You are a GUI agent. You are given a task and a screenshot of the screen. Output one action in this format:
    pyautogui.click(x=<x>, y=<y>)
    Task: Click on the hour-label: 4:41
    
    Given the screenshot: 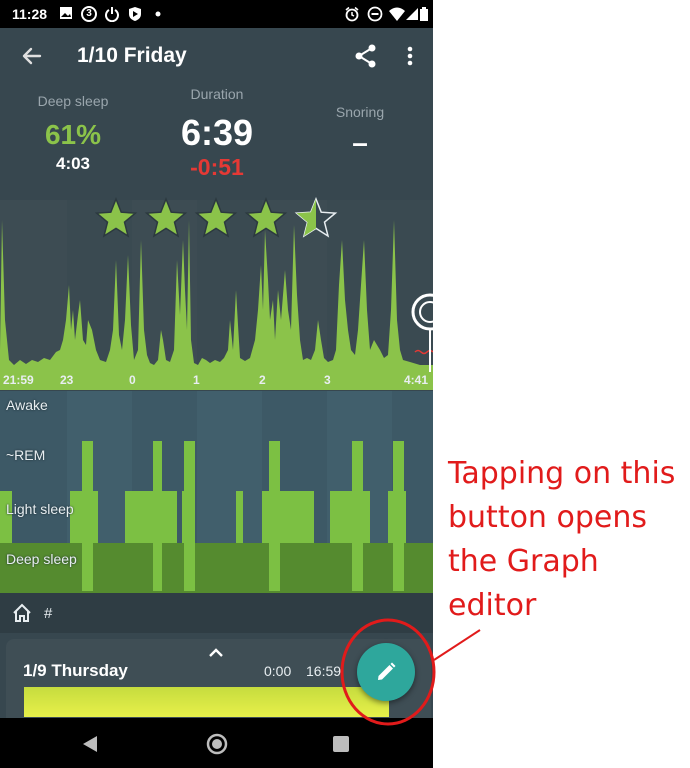 What is the action you would take?
    pyautogui.click(x=416, y=380)
    